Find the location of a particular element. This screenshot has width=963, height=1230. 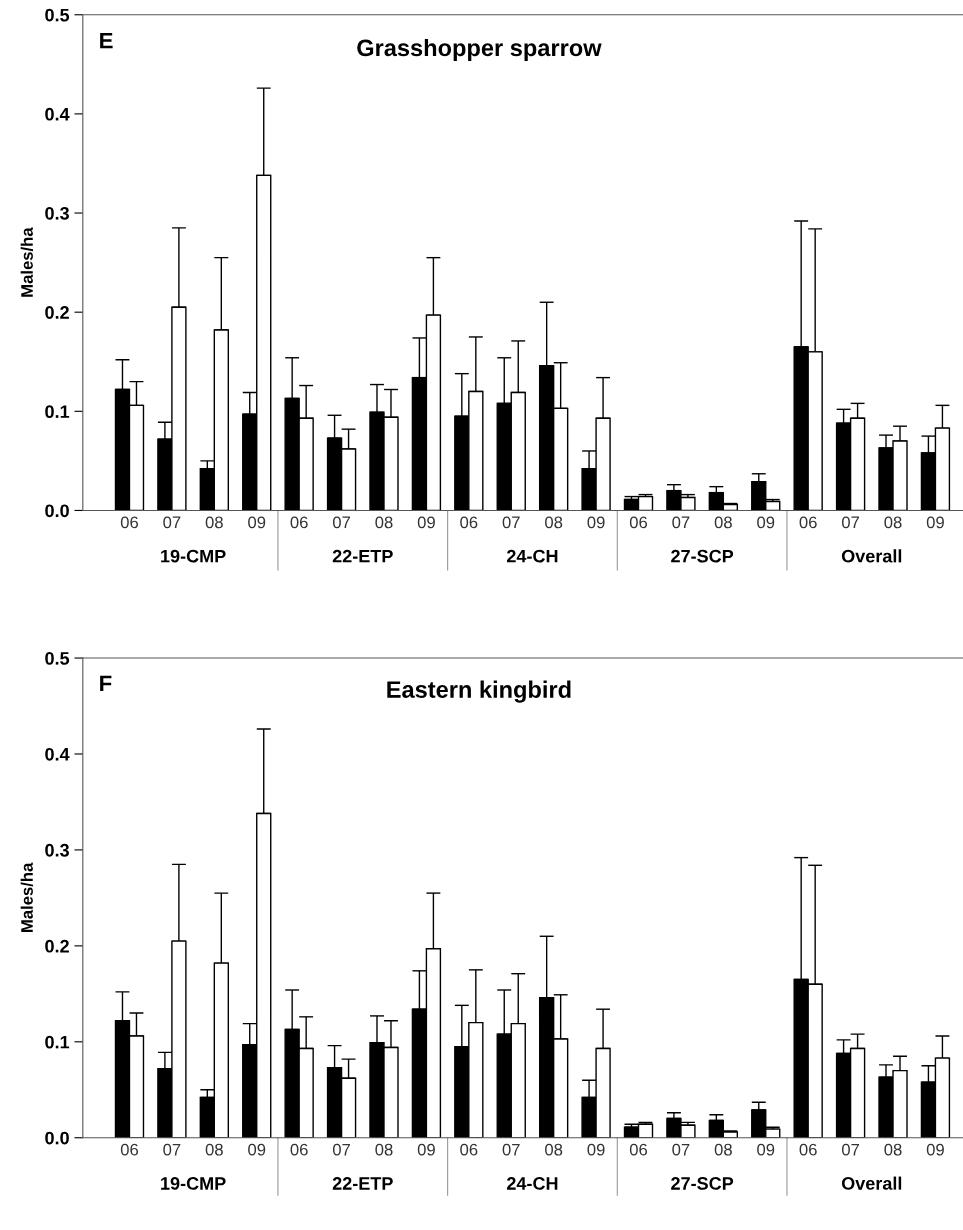

text: Eastern kingbird is located at coordinates (479, 691).